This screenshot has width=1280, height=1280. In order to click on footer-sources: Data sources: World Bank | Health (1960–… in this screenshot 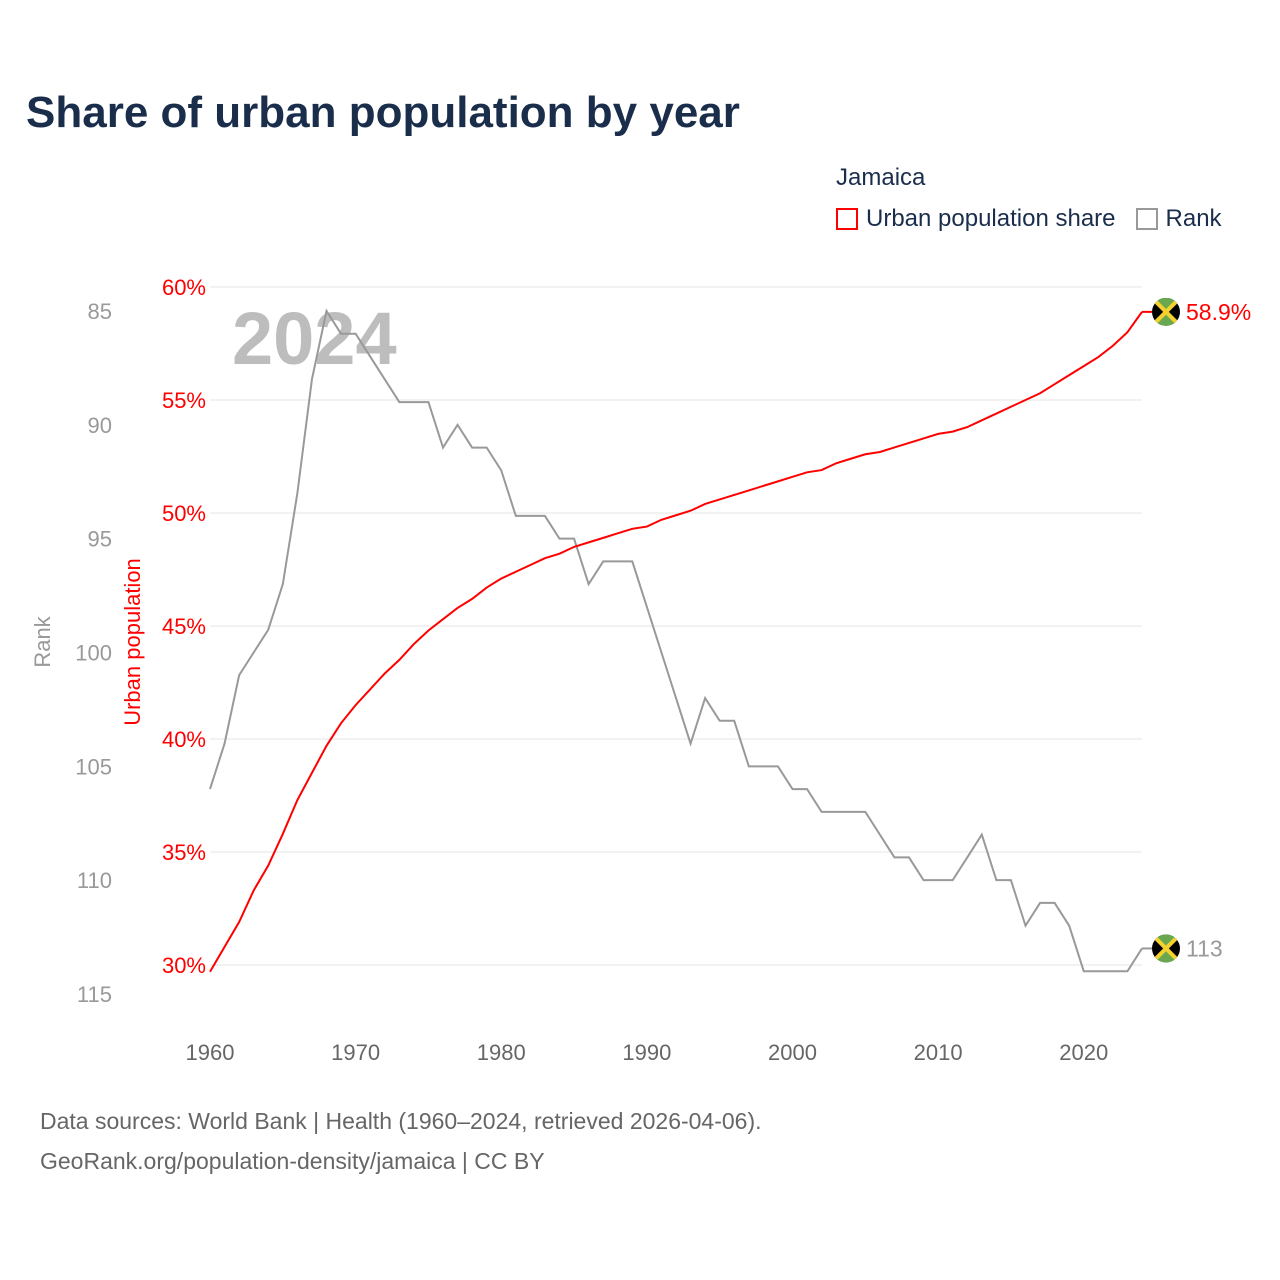, I will do `click(401, 1121)`.